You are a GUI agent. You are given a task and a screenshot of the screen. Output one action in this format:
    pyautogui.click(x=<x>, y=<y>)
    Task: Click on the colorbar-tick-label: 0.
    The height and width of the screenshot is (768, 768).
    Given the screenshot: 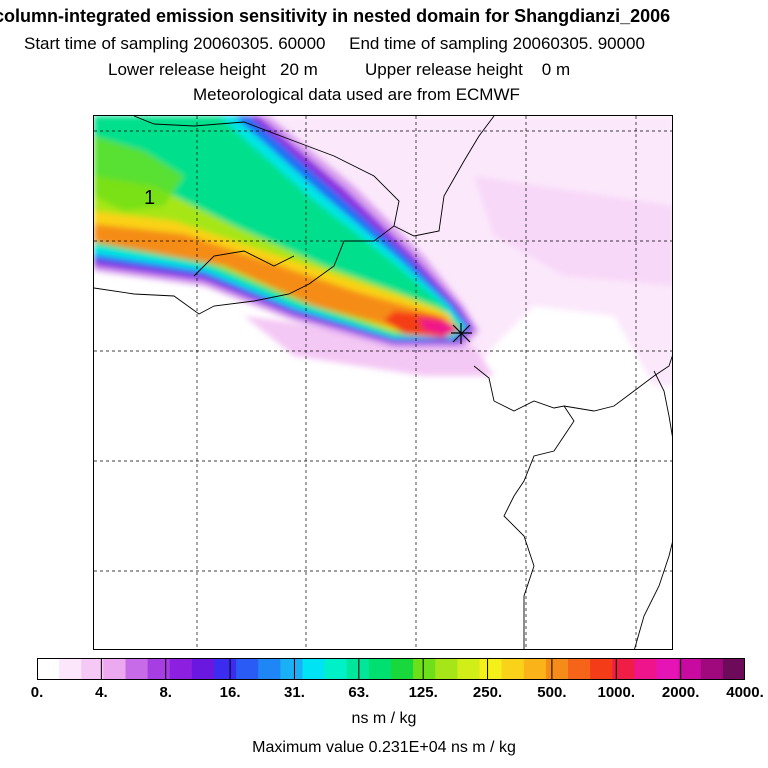 What is the action you would take?
    pyautogui.click(x=37, y=692)
    